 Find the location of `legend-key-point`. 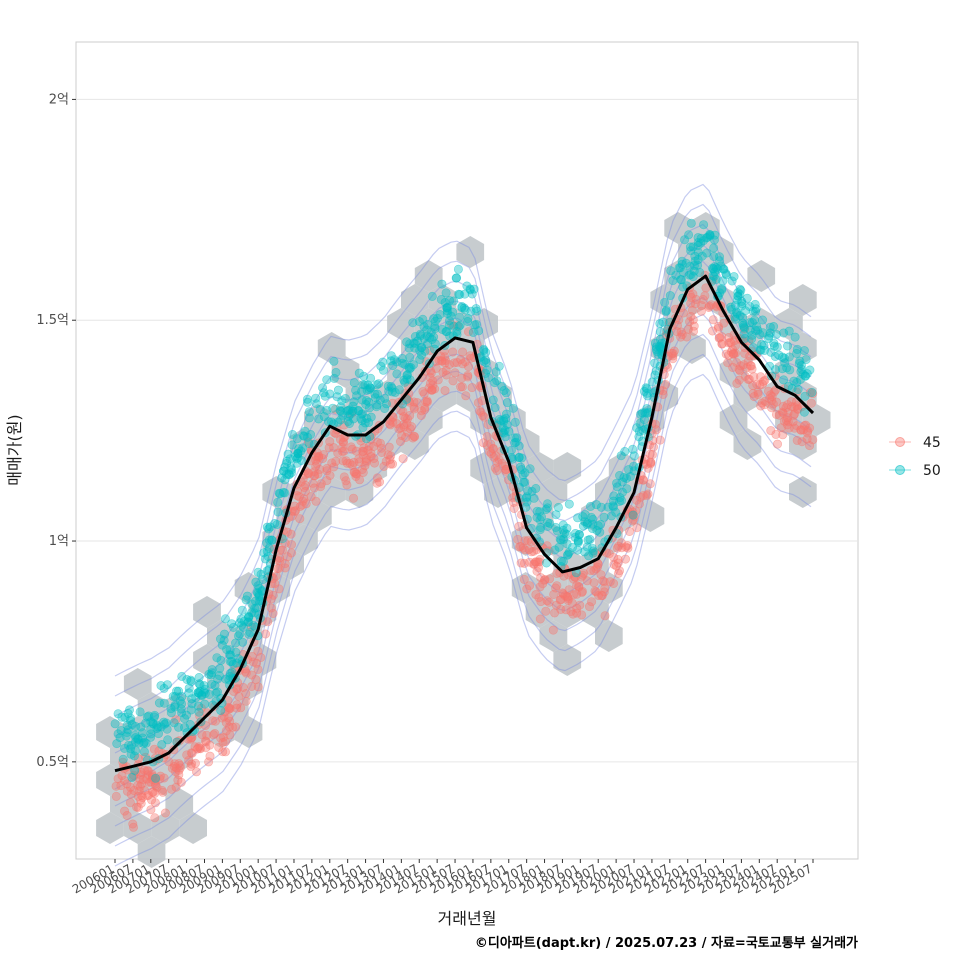

legend-key-point is located at coordinates (900, 470).